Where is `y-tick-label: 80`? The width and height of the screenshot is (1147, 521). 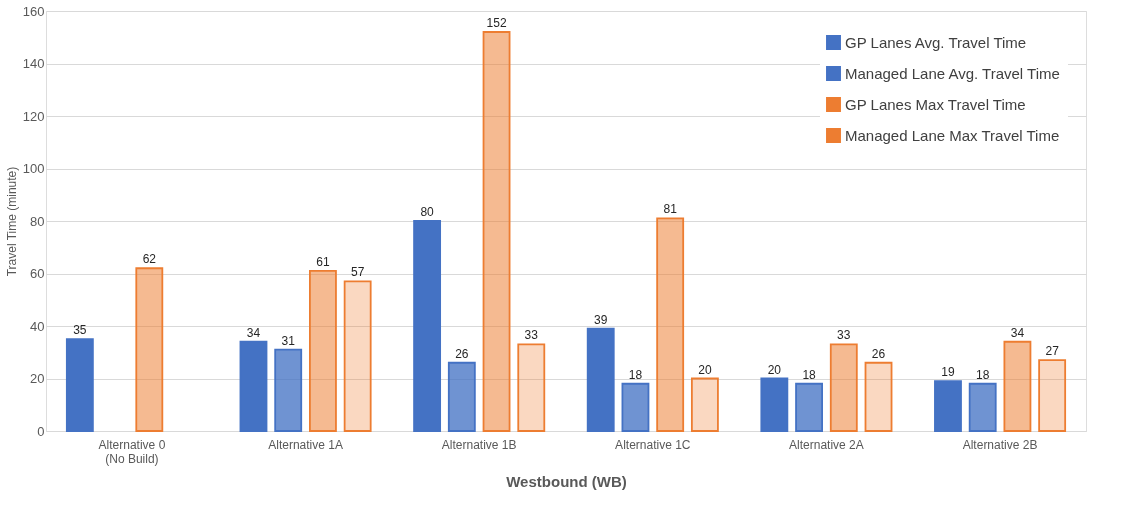 y-tick-label: 80 is located at coordinates (37, 221).